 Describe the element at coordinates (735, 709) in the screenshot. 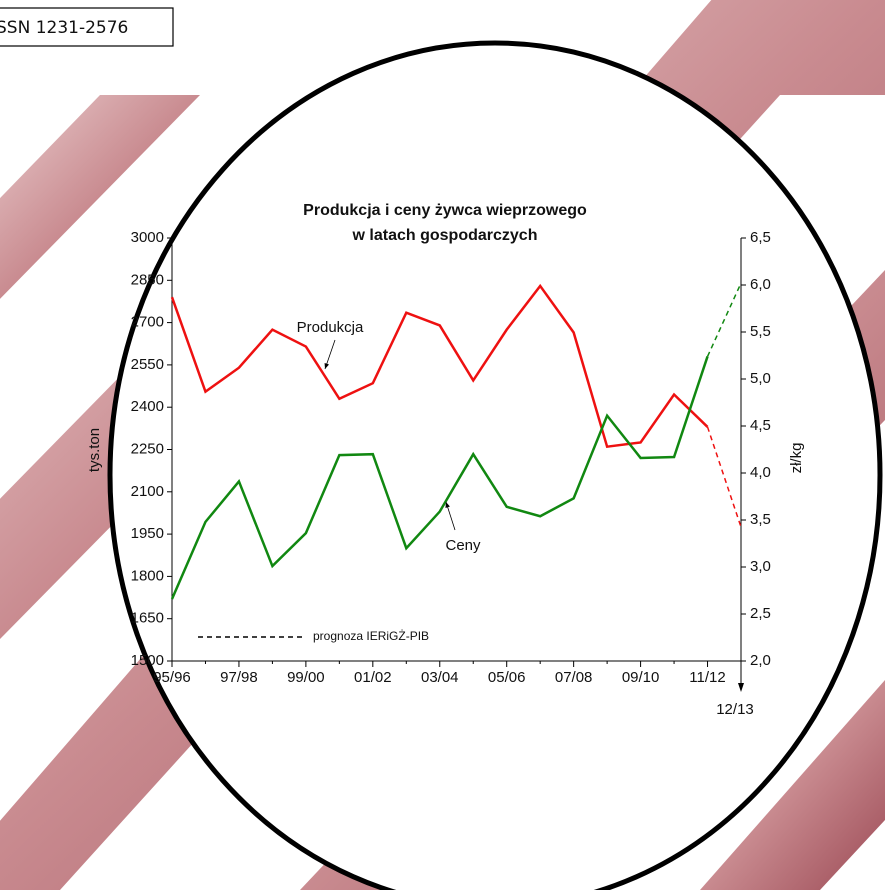

I see `x-tick-label: 12/13` at that location.